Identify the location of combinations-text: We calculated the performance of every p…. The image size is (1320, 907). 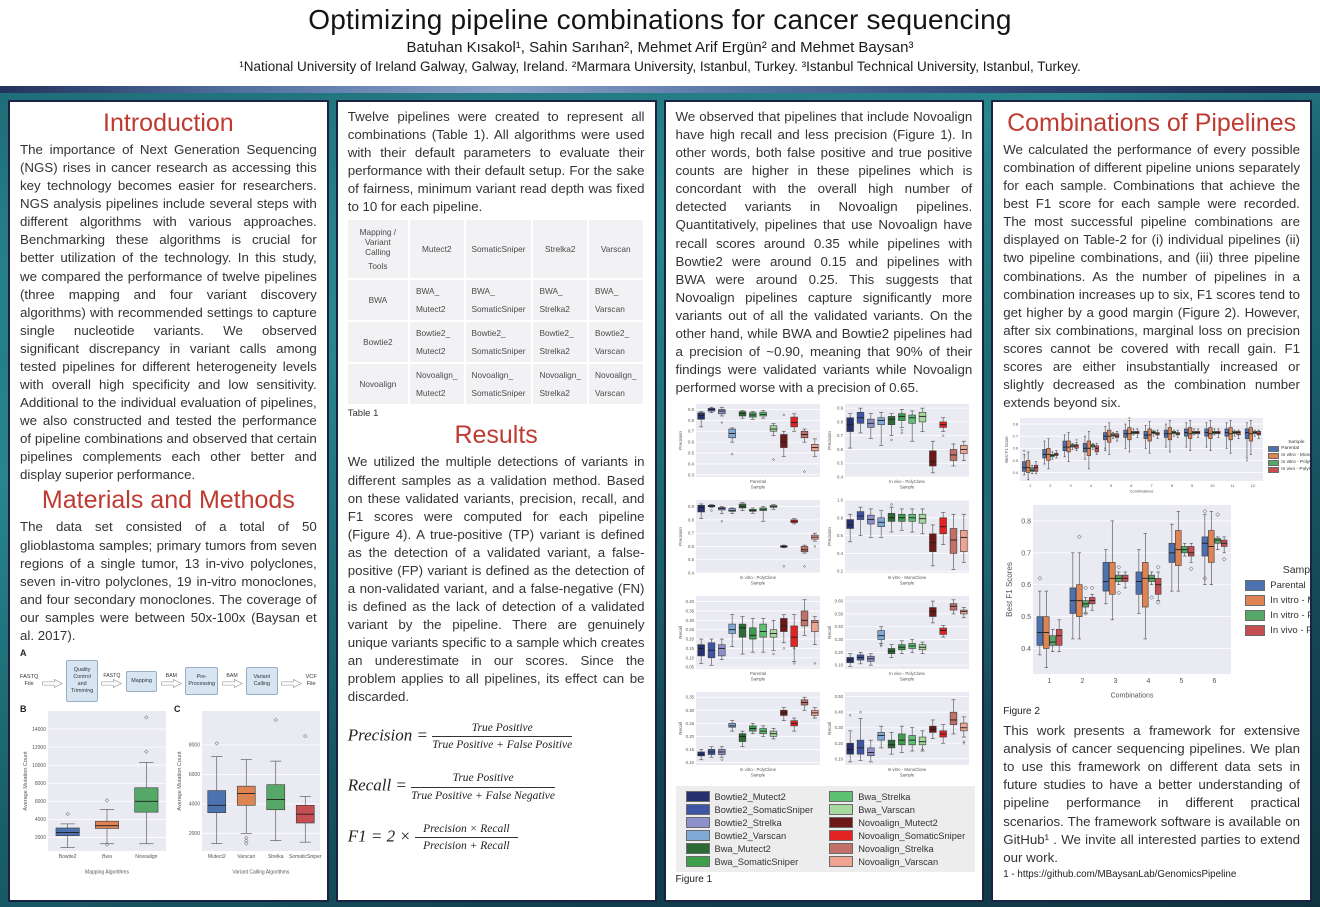
(1151, 276).